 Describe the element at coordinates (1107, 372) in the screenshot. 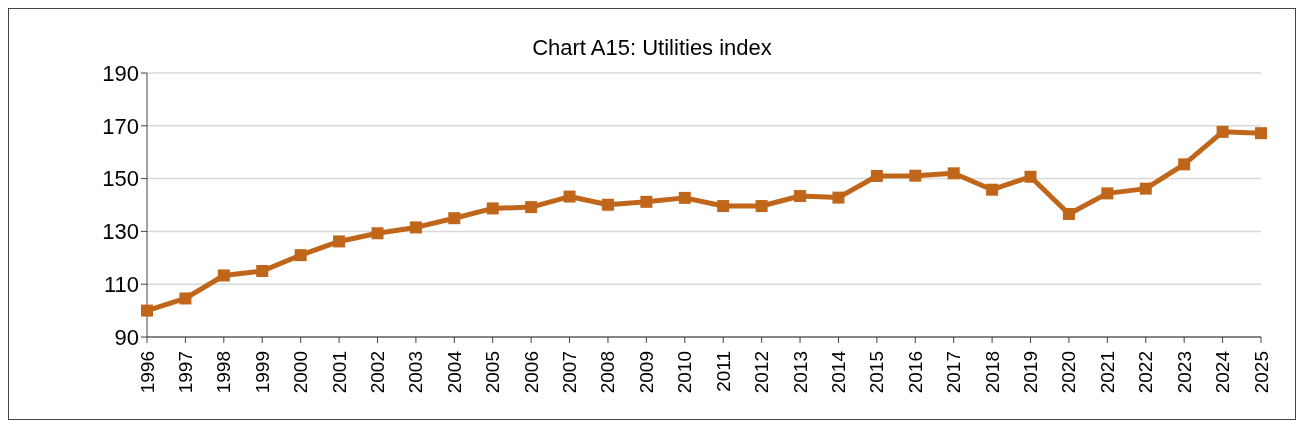

I see `x-tick-label: 2021` at that location.